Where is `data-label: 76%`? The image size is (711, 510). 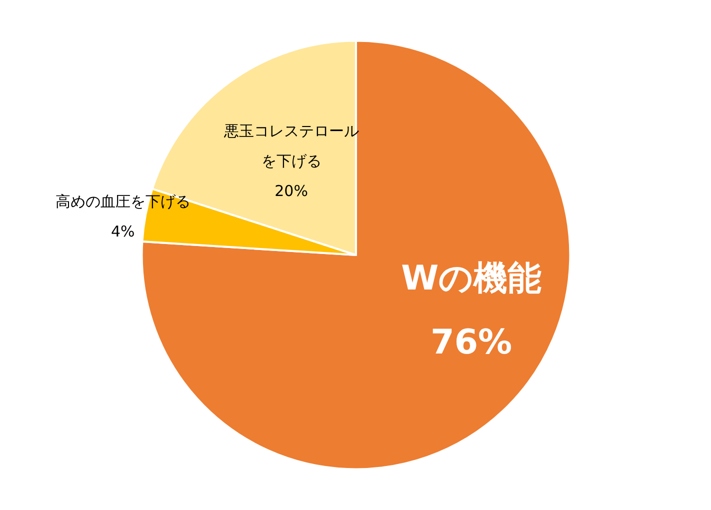 data-label: 76% is located at coordinates (471, 342).